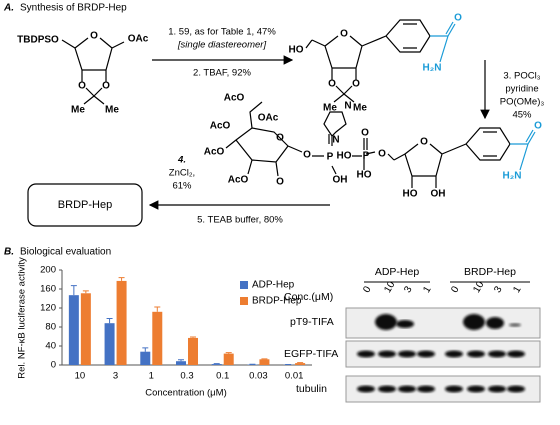 The width and height of the screenshot is (560, 425). Describe the element at coordinates (438, 194) in the screenshot. I see `atom-label: OH` at that location.